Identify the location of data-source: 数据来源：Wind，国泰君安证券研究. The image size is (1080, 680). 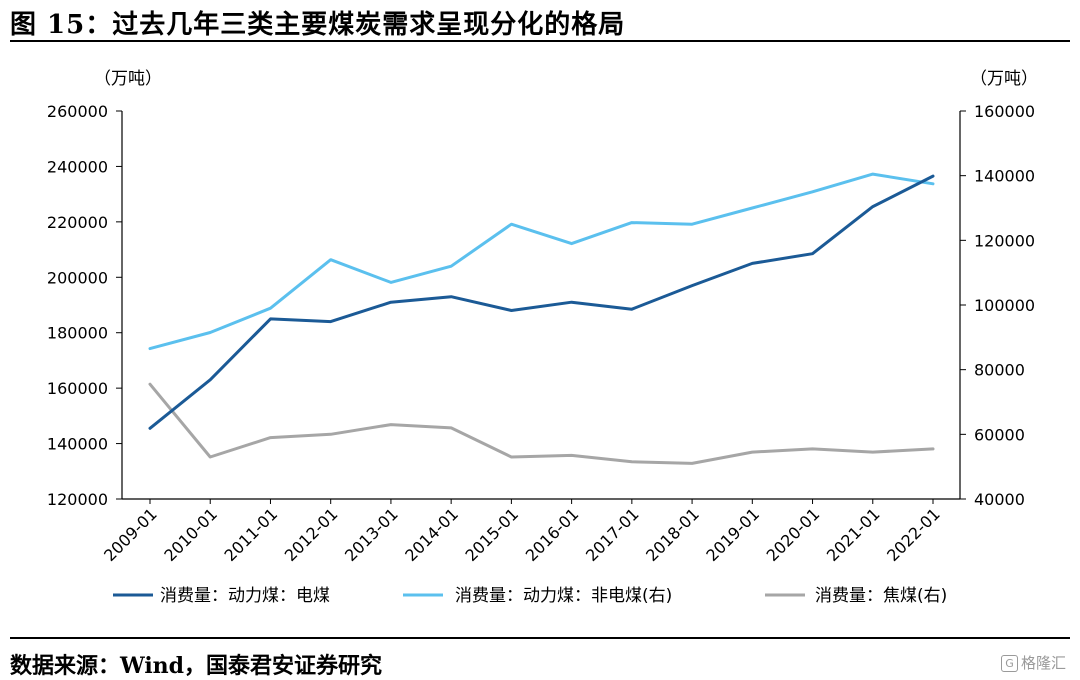
(196, 666).